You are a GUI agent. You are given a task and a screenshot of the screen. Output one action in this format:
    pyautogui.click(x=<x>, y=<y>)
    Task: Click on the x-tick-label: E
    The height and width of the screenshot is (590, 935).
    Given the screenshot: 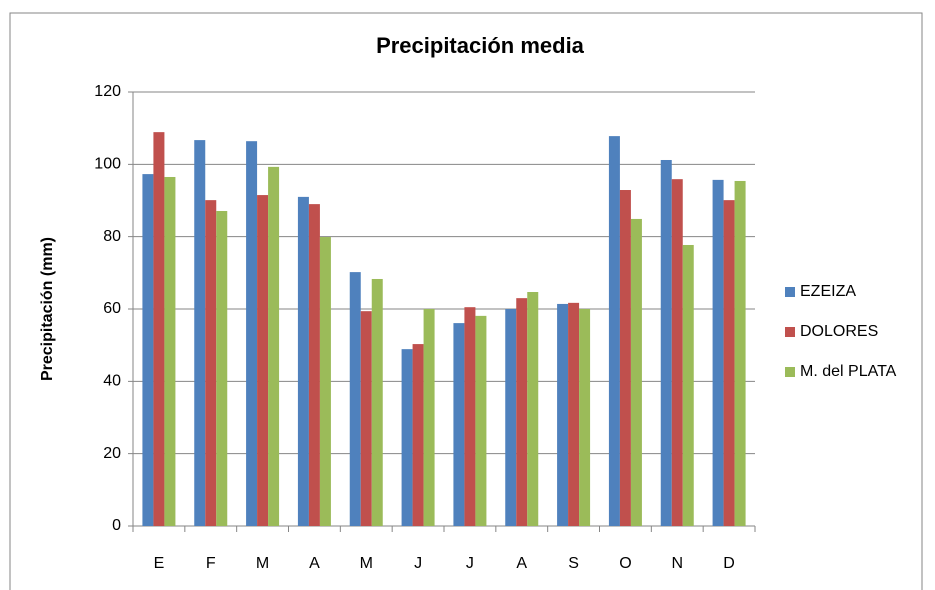 What is the action you would take?
    pyautogui.click(x=159, y=563)
    